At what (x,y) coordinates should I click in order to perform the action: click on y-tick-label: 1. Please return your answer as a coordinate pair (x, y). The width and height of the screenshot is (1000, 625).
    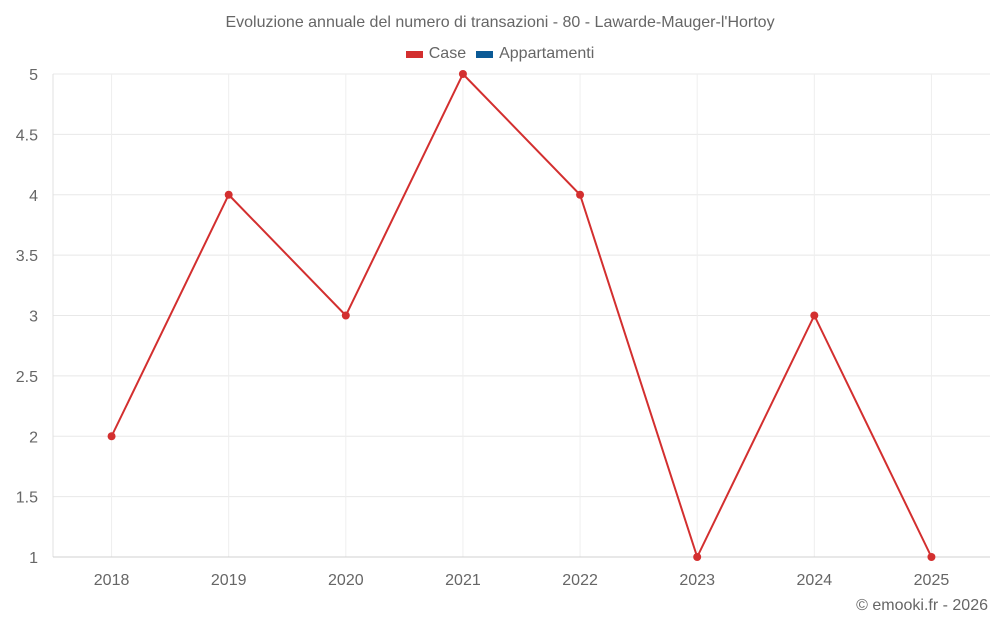
    Looking at the image, I should click on (33, 558).